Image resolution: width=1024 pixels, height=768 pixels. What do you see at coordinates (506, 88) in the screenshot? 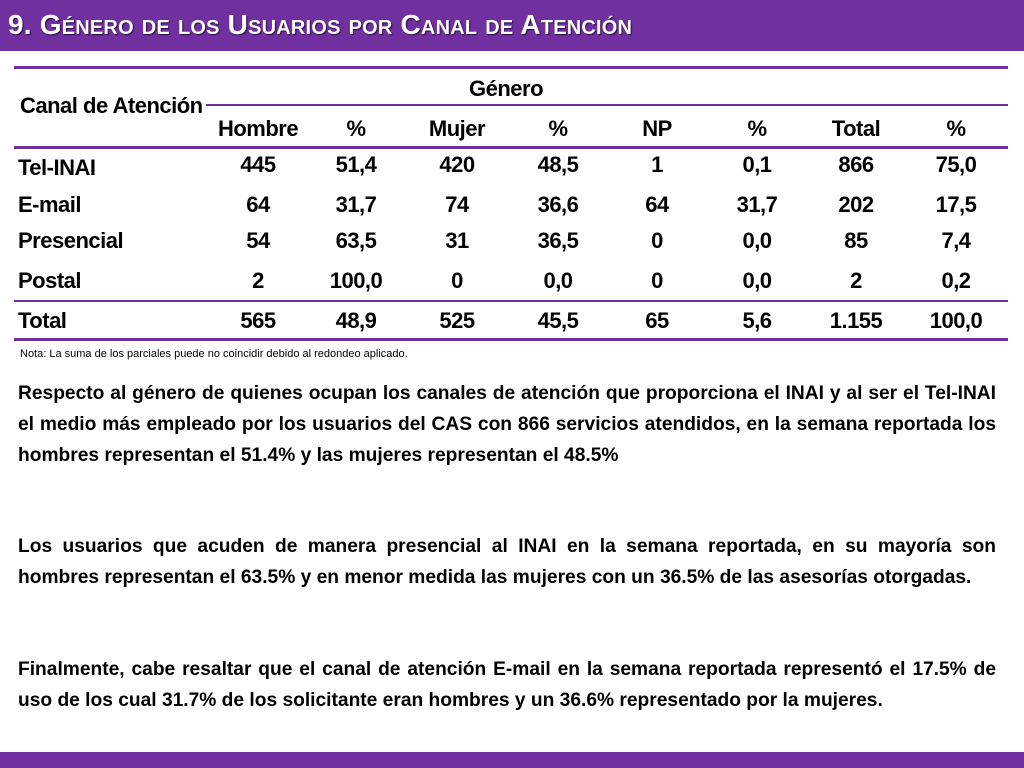
I see `group-header: Género` at bounding box center [506, 88].